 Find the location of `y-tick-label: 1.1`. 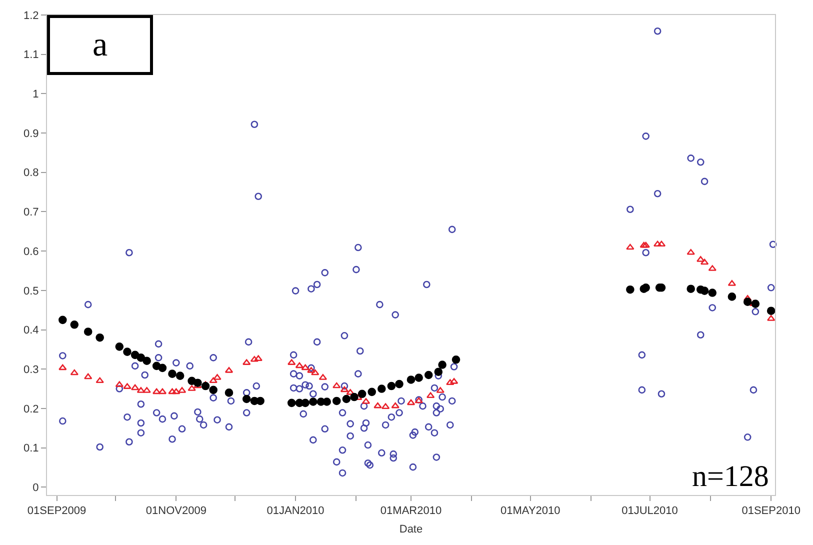

y-tick-label: 1.1 is located at coordinates (31, 55).